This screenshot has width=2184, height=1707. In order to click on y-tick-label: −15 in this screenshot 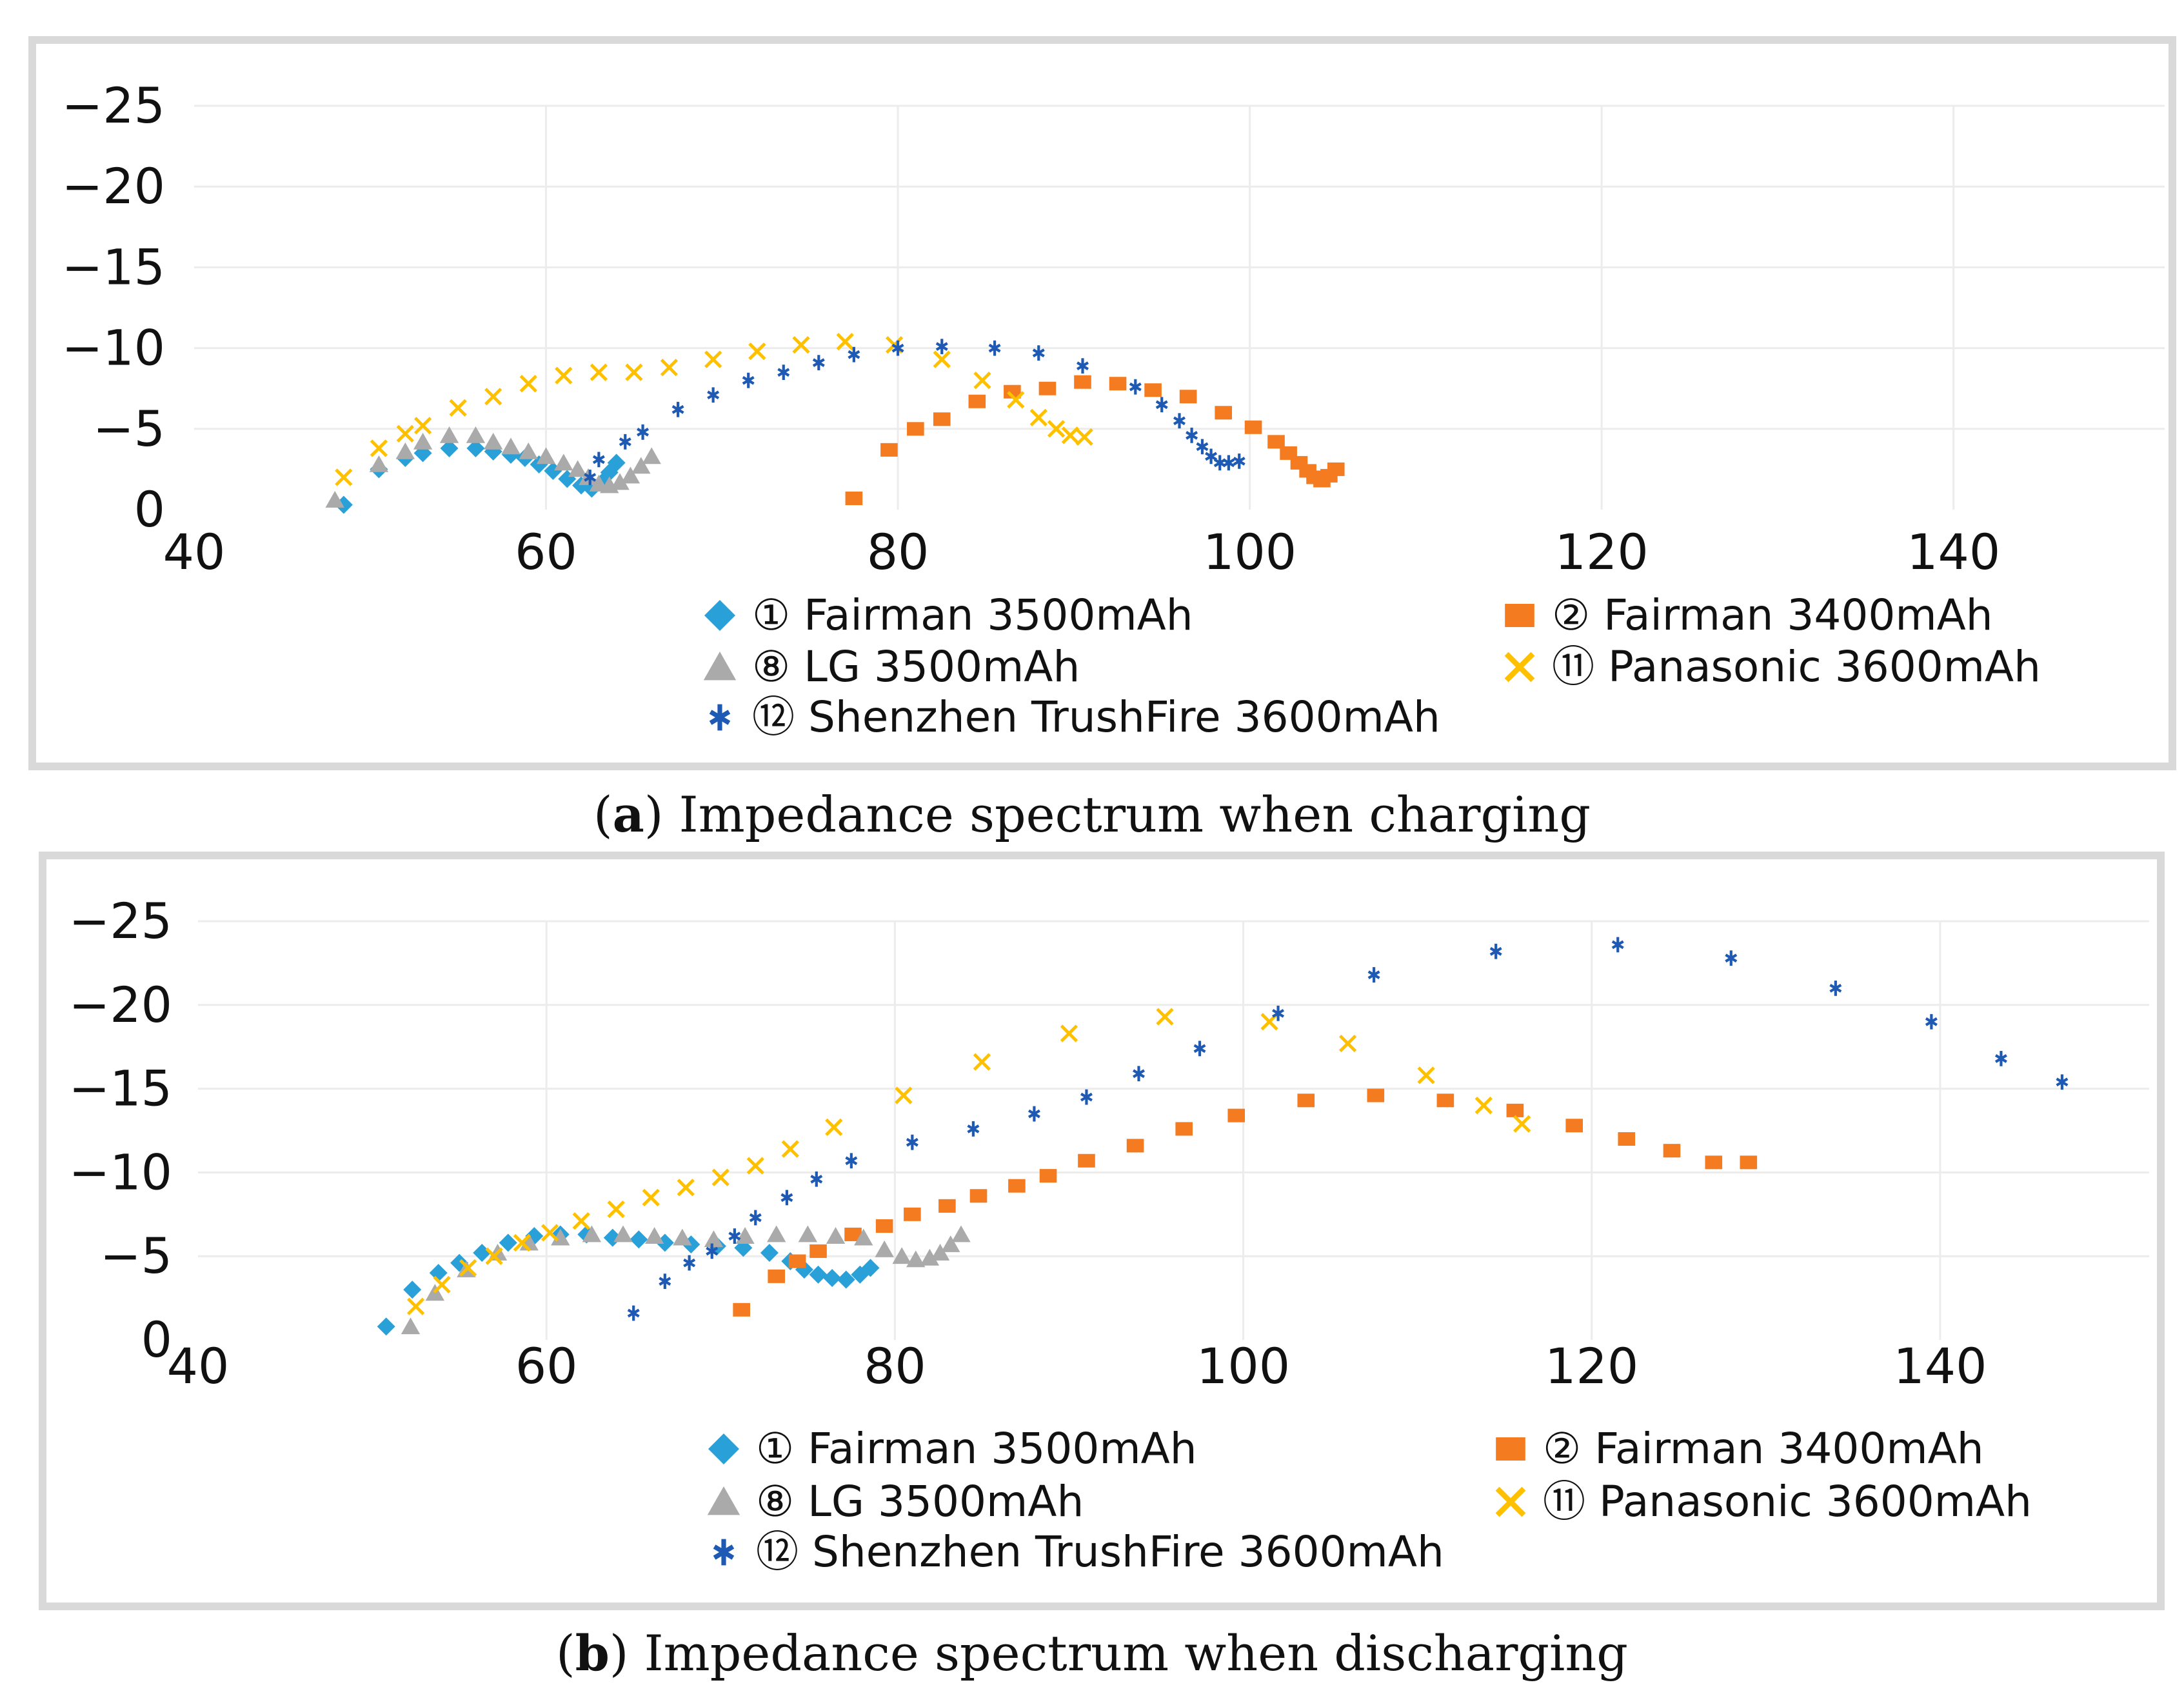, I will do `click(113, 266)`.